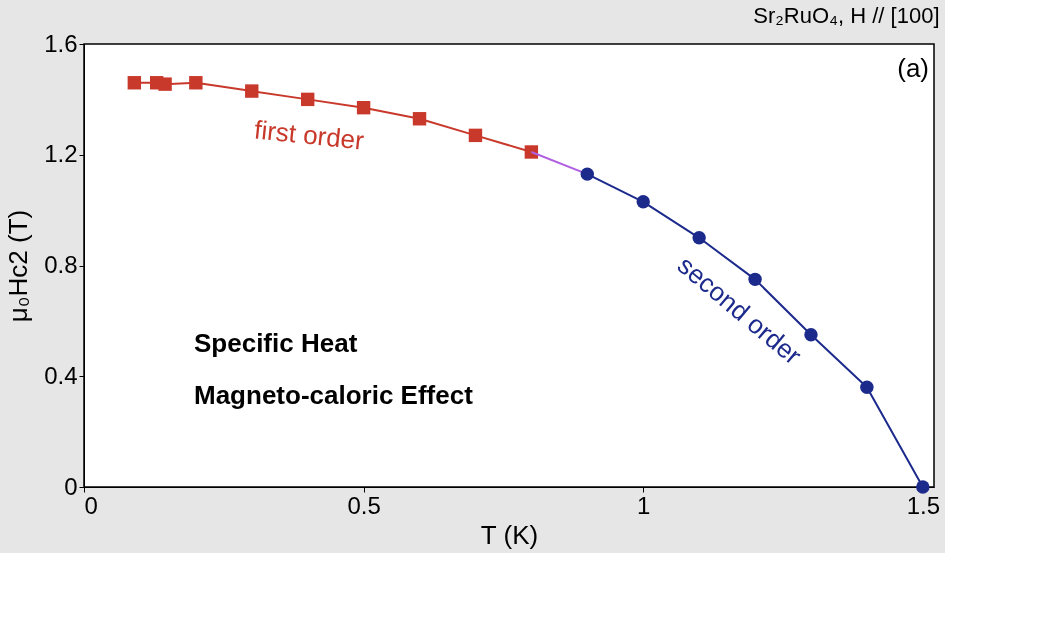  Describe the element at coordinates (61, 375) in the screenshot. I see `y-tick-label: 0.4` at that location.